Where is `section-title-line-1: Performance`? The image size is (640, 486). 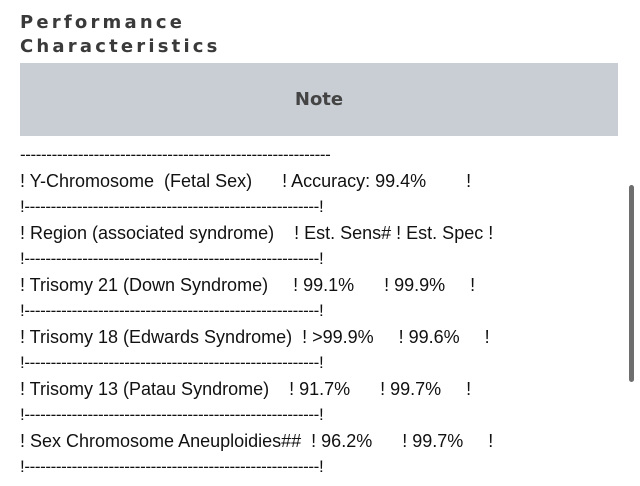
section-title-line-1: Performance is located at coordinates (103, 22).